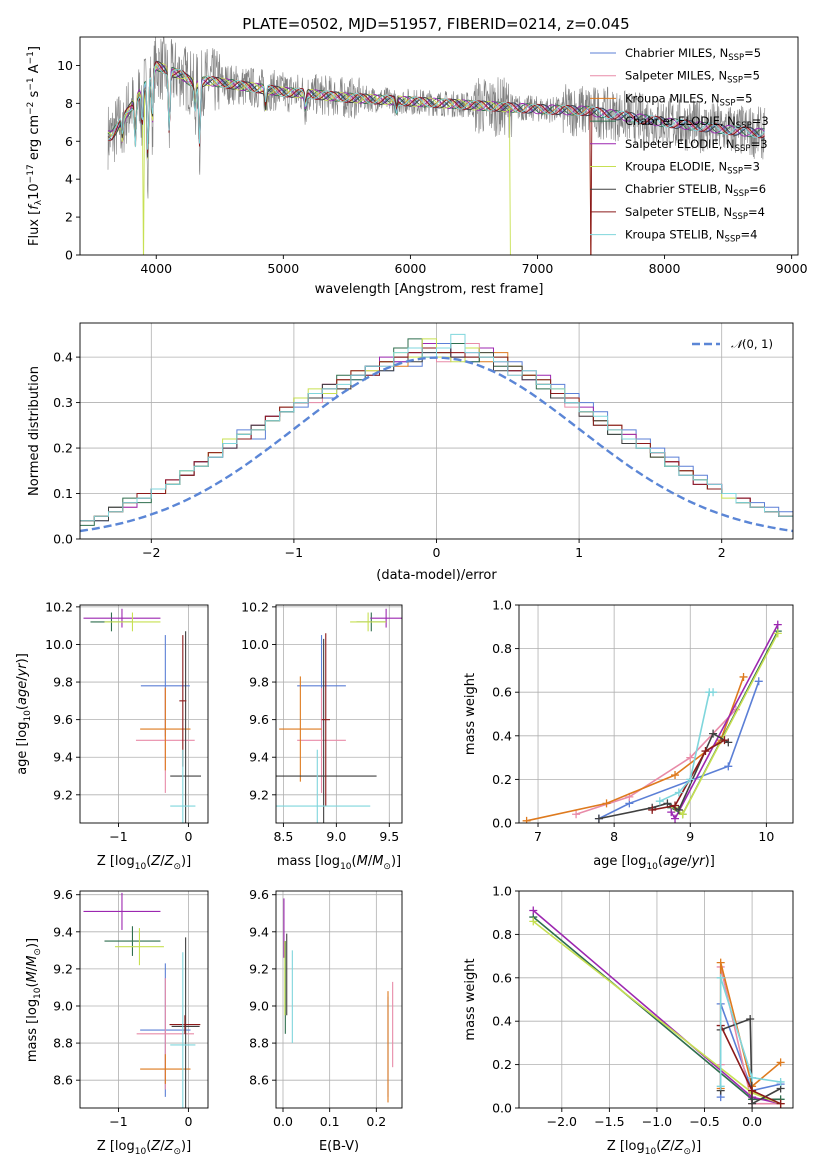  Describe the element at coordinates (339, 863) in the screenshot. I see `x-axis-label: mass [log10(M/M⊙)]` at that location.